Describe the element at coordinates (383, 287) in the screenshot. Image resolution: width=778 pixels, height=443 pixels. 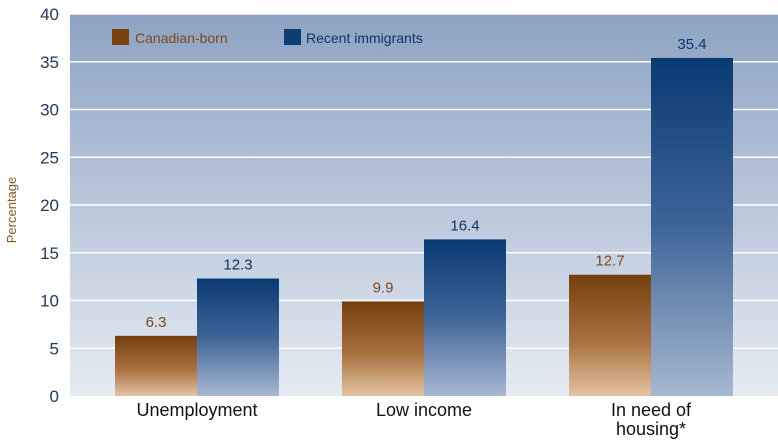
I see `data-label: 9.9` at that location.